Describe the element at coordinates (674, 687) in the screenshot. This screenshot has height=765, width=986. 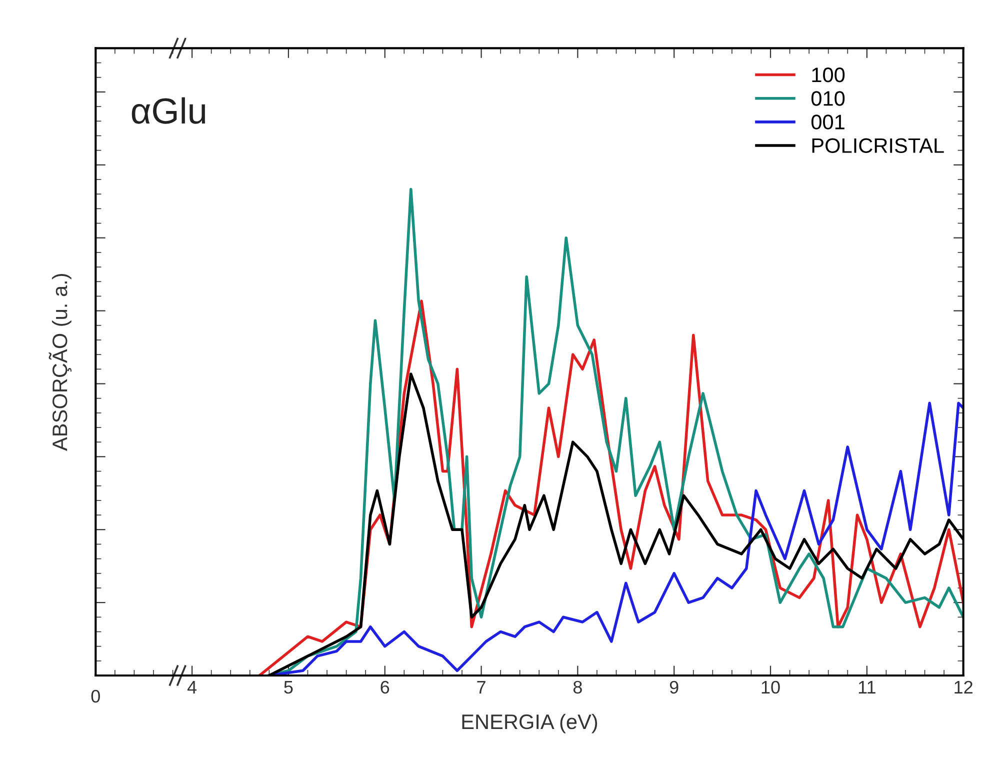
I see `x-tick-label: 9` at that location.